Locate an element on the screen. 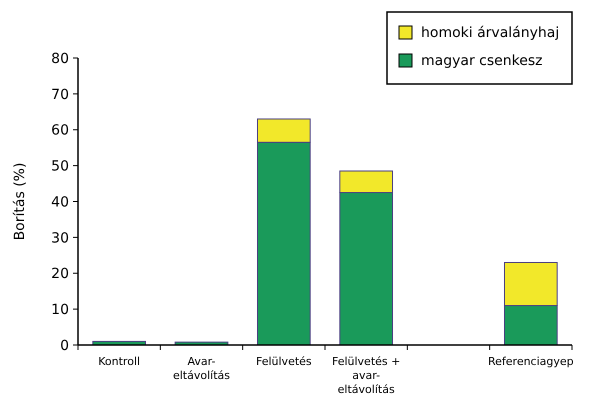  y-tick-label: 50 is located at coordinates (60, 166).